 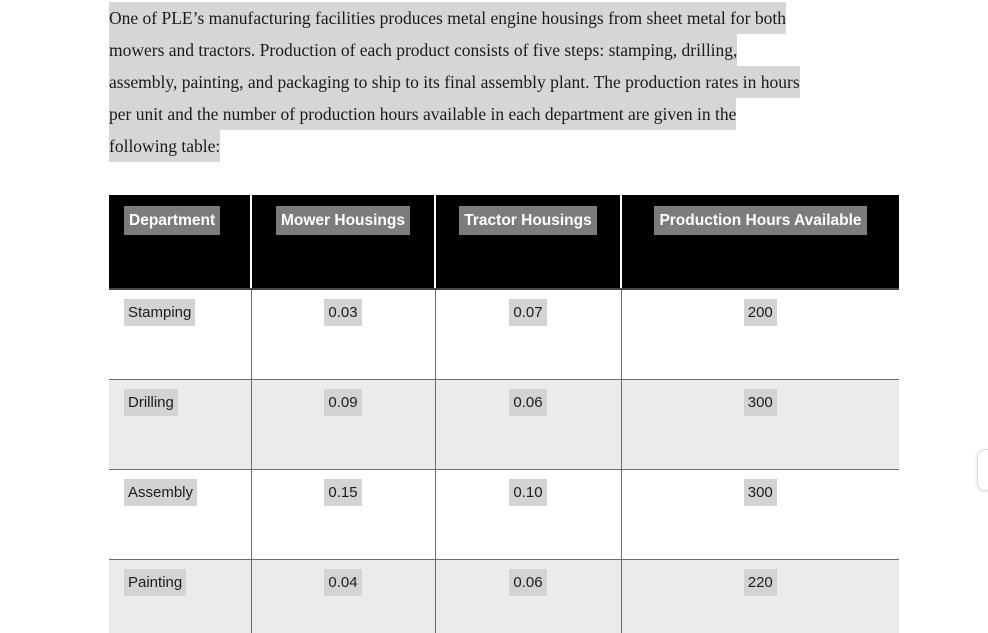 I want to click on selected-text: 0.10, so click(x=528, y=492).